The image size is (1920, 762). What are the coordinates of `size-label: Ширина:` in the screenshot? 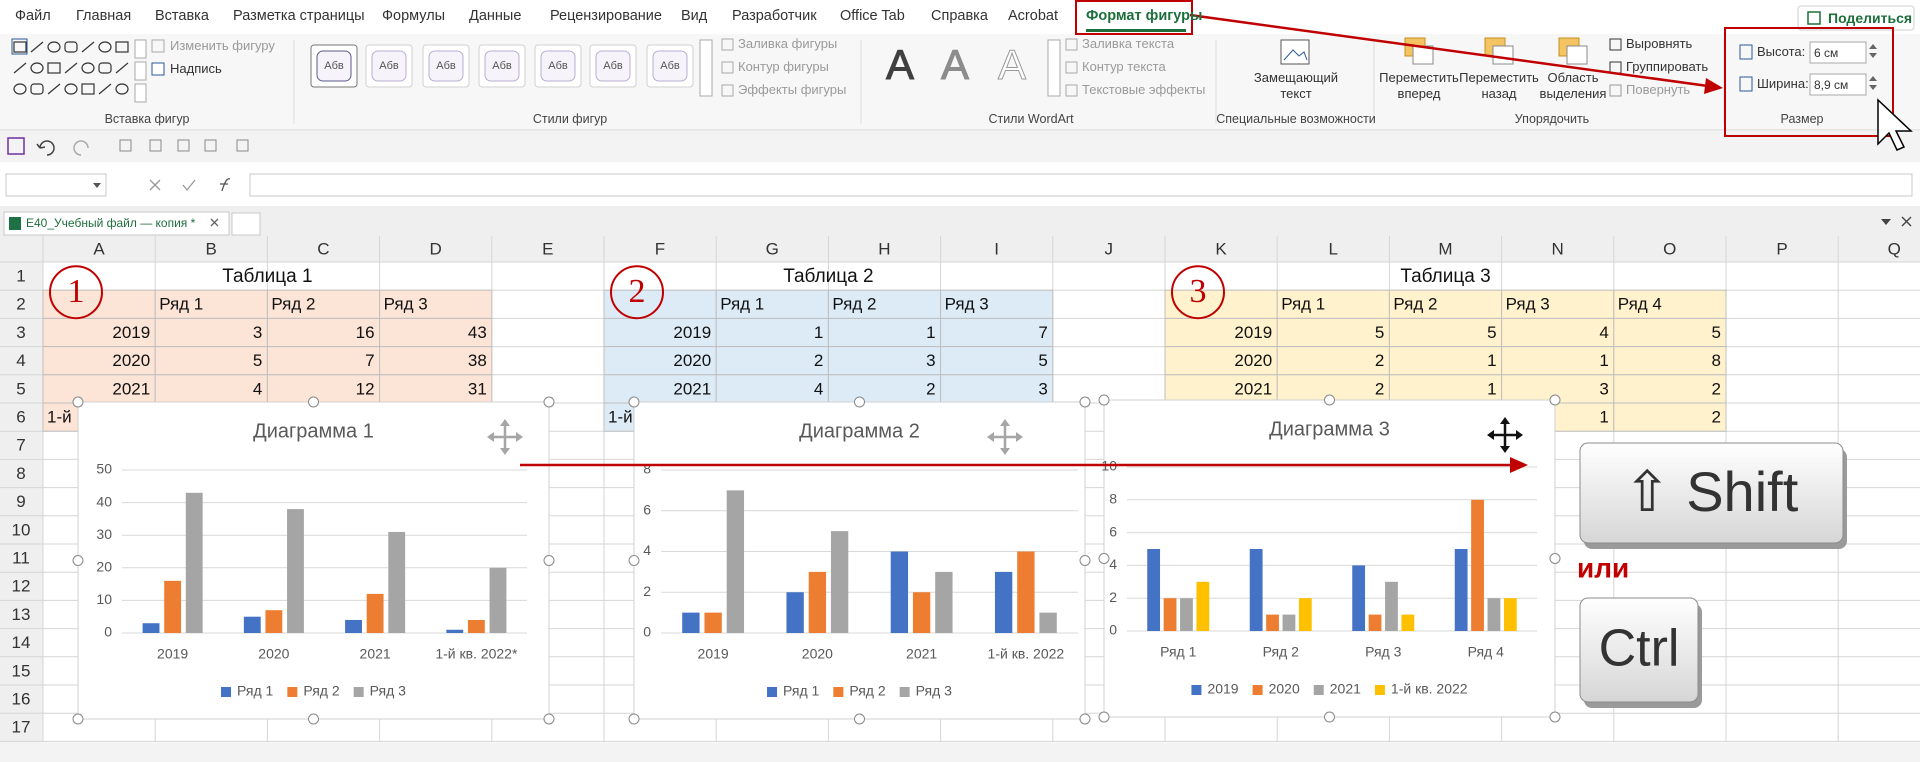 It's located at (1783, 83).